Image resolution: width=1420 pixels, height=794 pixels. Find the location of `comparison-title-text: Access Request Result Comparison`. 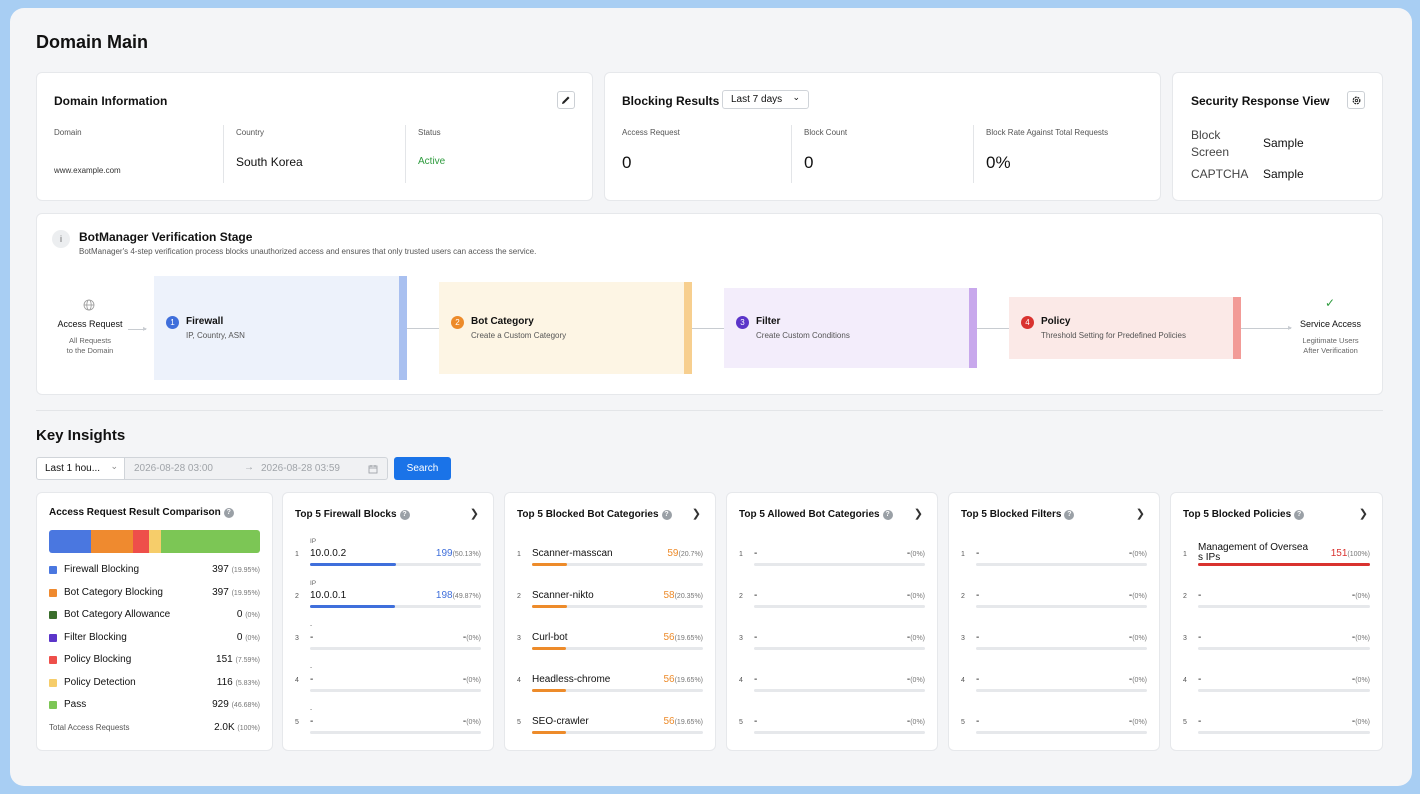

comparison-title-text: Access Request Result Comparison is located at coordinates (135, 512).